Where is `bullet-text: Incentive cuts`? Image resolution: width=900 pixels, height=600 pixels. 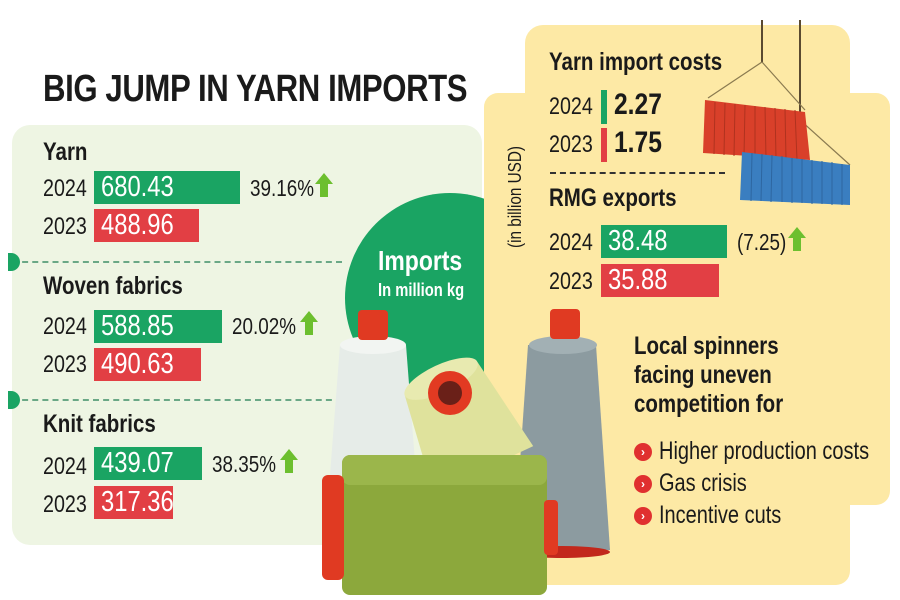 bullet-text: Incentive cuts is located at coordinates (720, 515).